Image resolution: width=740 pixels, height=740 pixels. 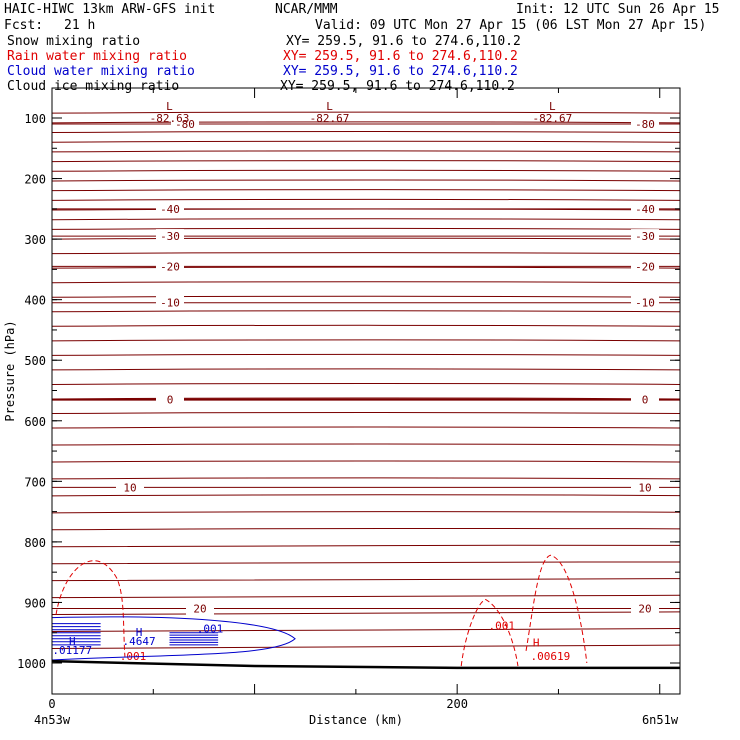 I want to click on y-tick-label: 400, so click(x=35, y=301).